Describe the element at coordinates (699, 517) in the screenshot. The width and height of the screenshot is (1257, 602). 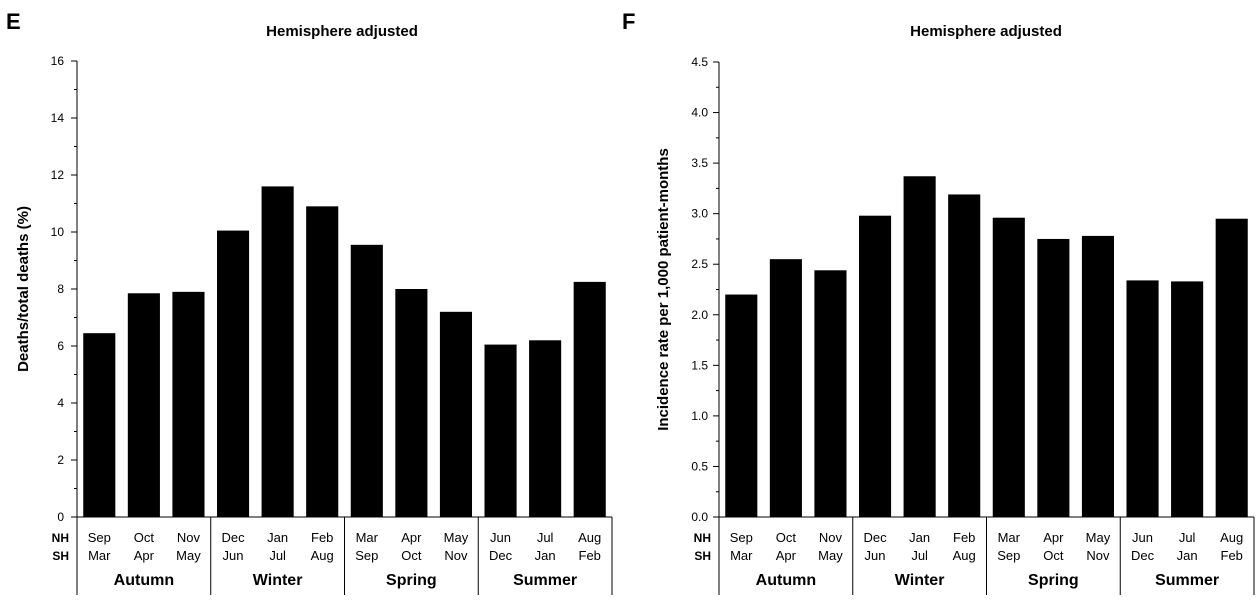
I see `y-tick-label: 0.0` at that location.